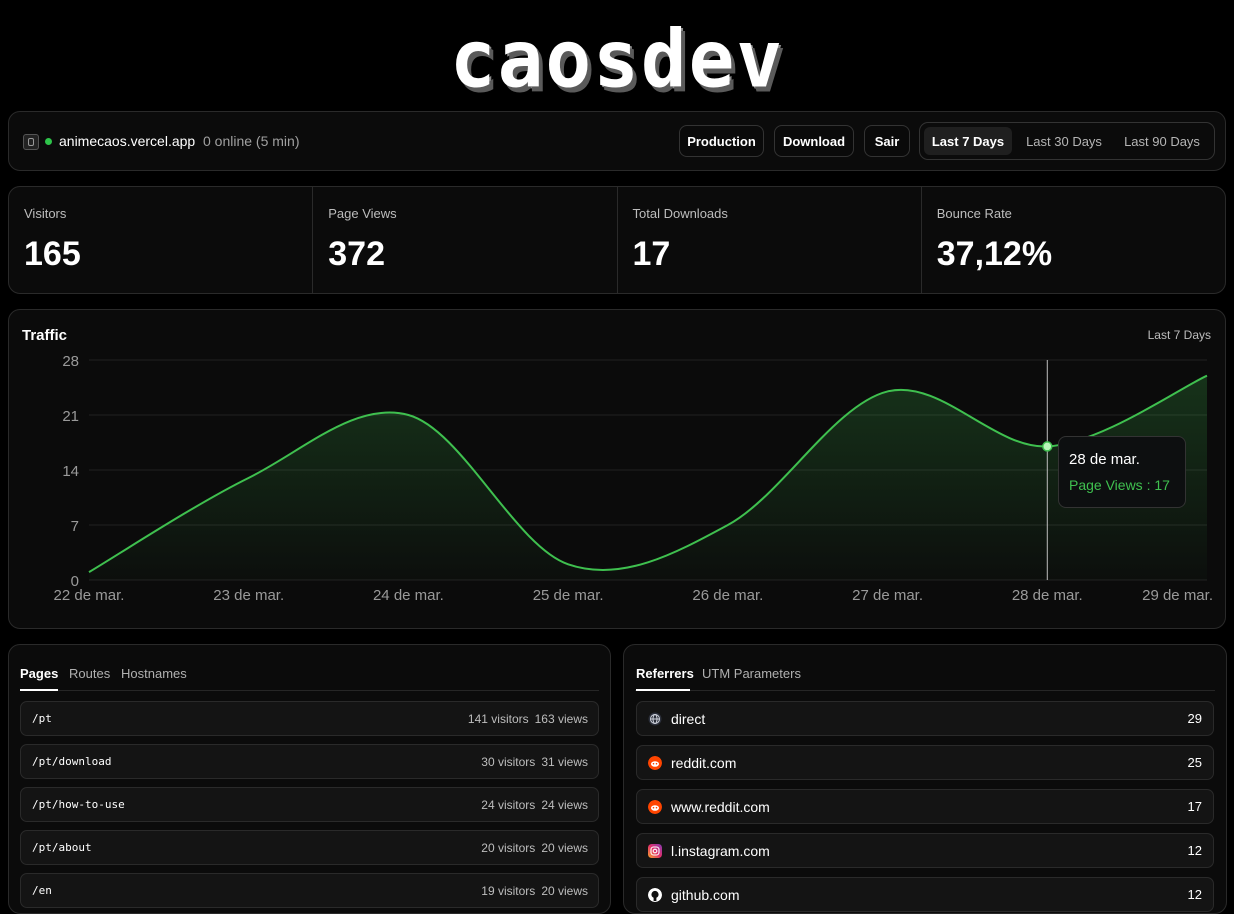  What do you see at coordinates (42, 890) in the screenshot?
I see `page-path: /en` at bounding box center [42, 890].